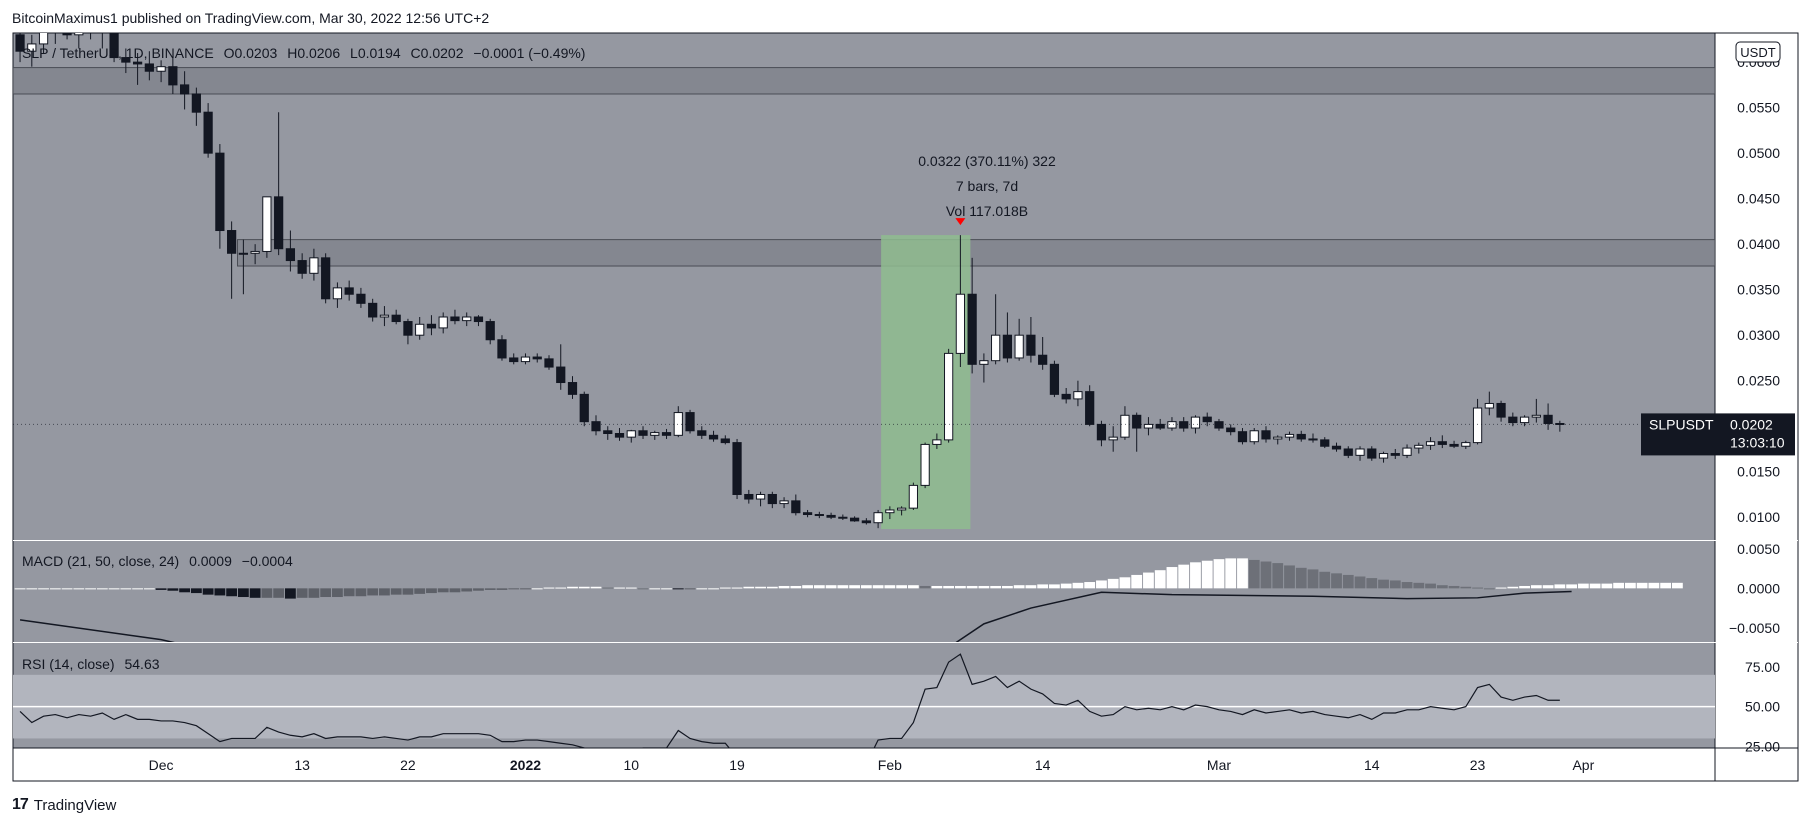  I want to click on price-tick-label: 0.0400, so click(1758, 244).